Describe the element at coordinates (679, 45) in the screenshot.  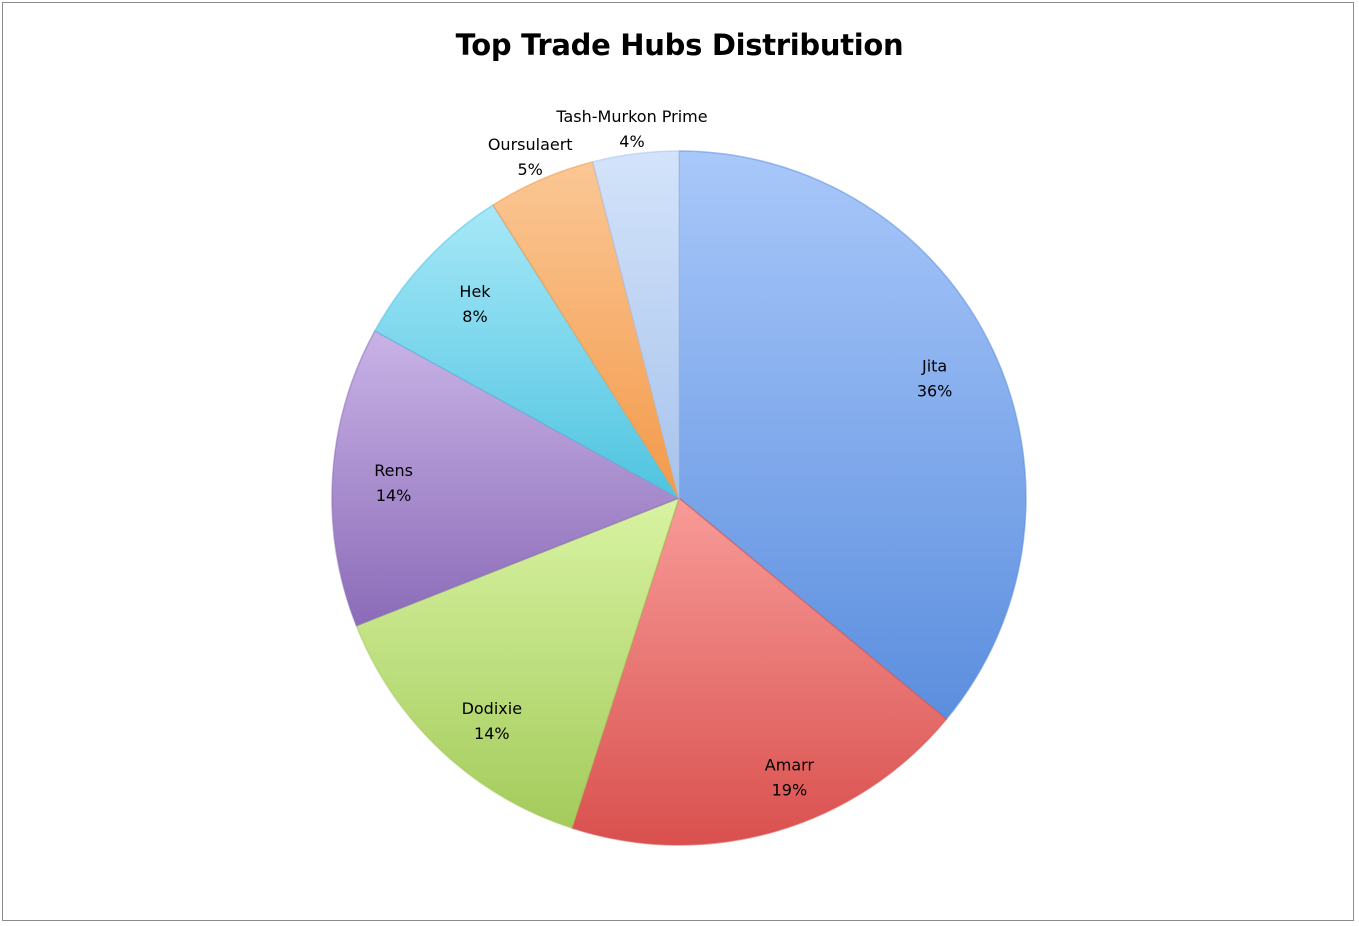
I see `chart-title: Top Trade Hubs Distribution` at that location.